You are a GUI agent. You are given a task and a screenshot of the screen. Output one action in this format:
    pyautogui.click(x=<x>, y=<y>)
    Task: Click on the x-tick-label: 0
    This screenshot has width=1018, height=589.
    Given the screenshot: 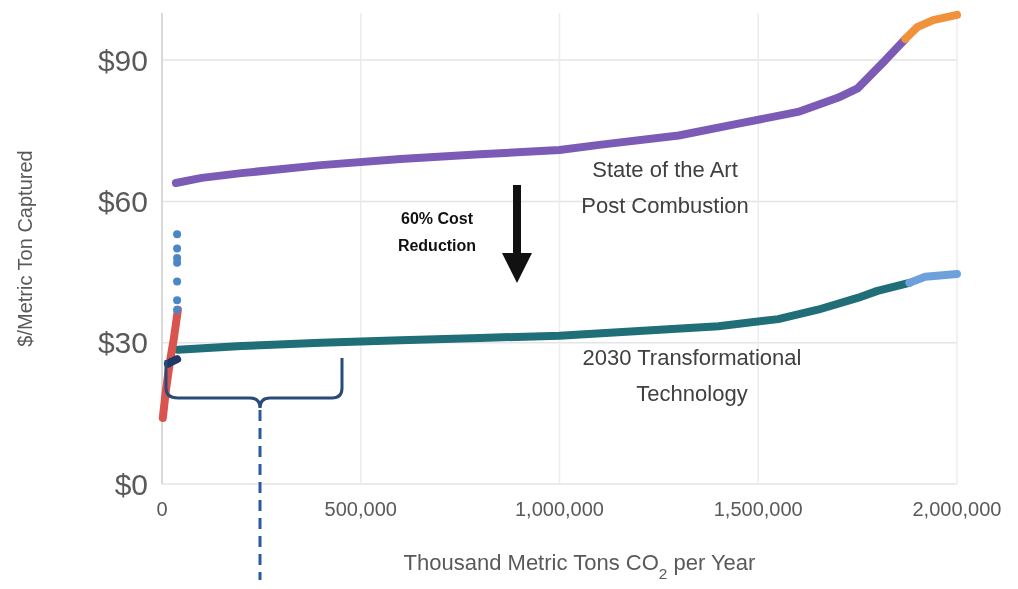 What is the action you would take?
    pyautogui.click(x=162, y=509)
    